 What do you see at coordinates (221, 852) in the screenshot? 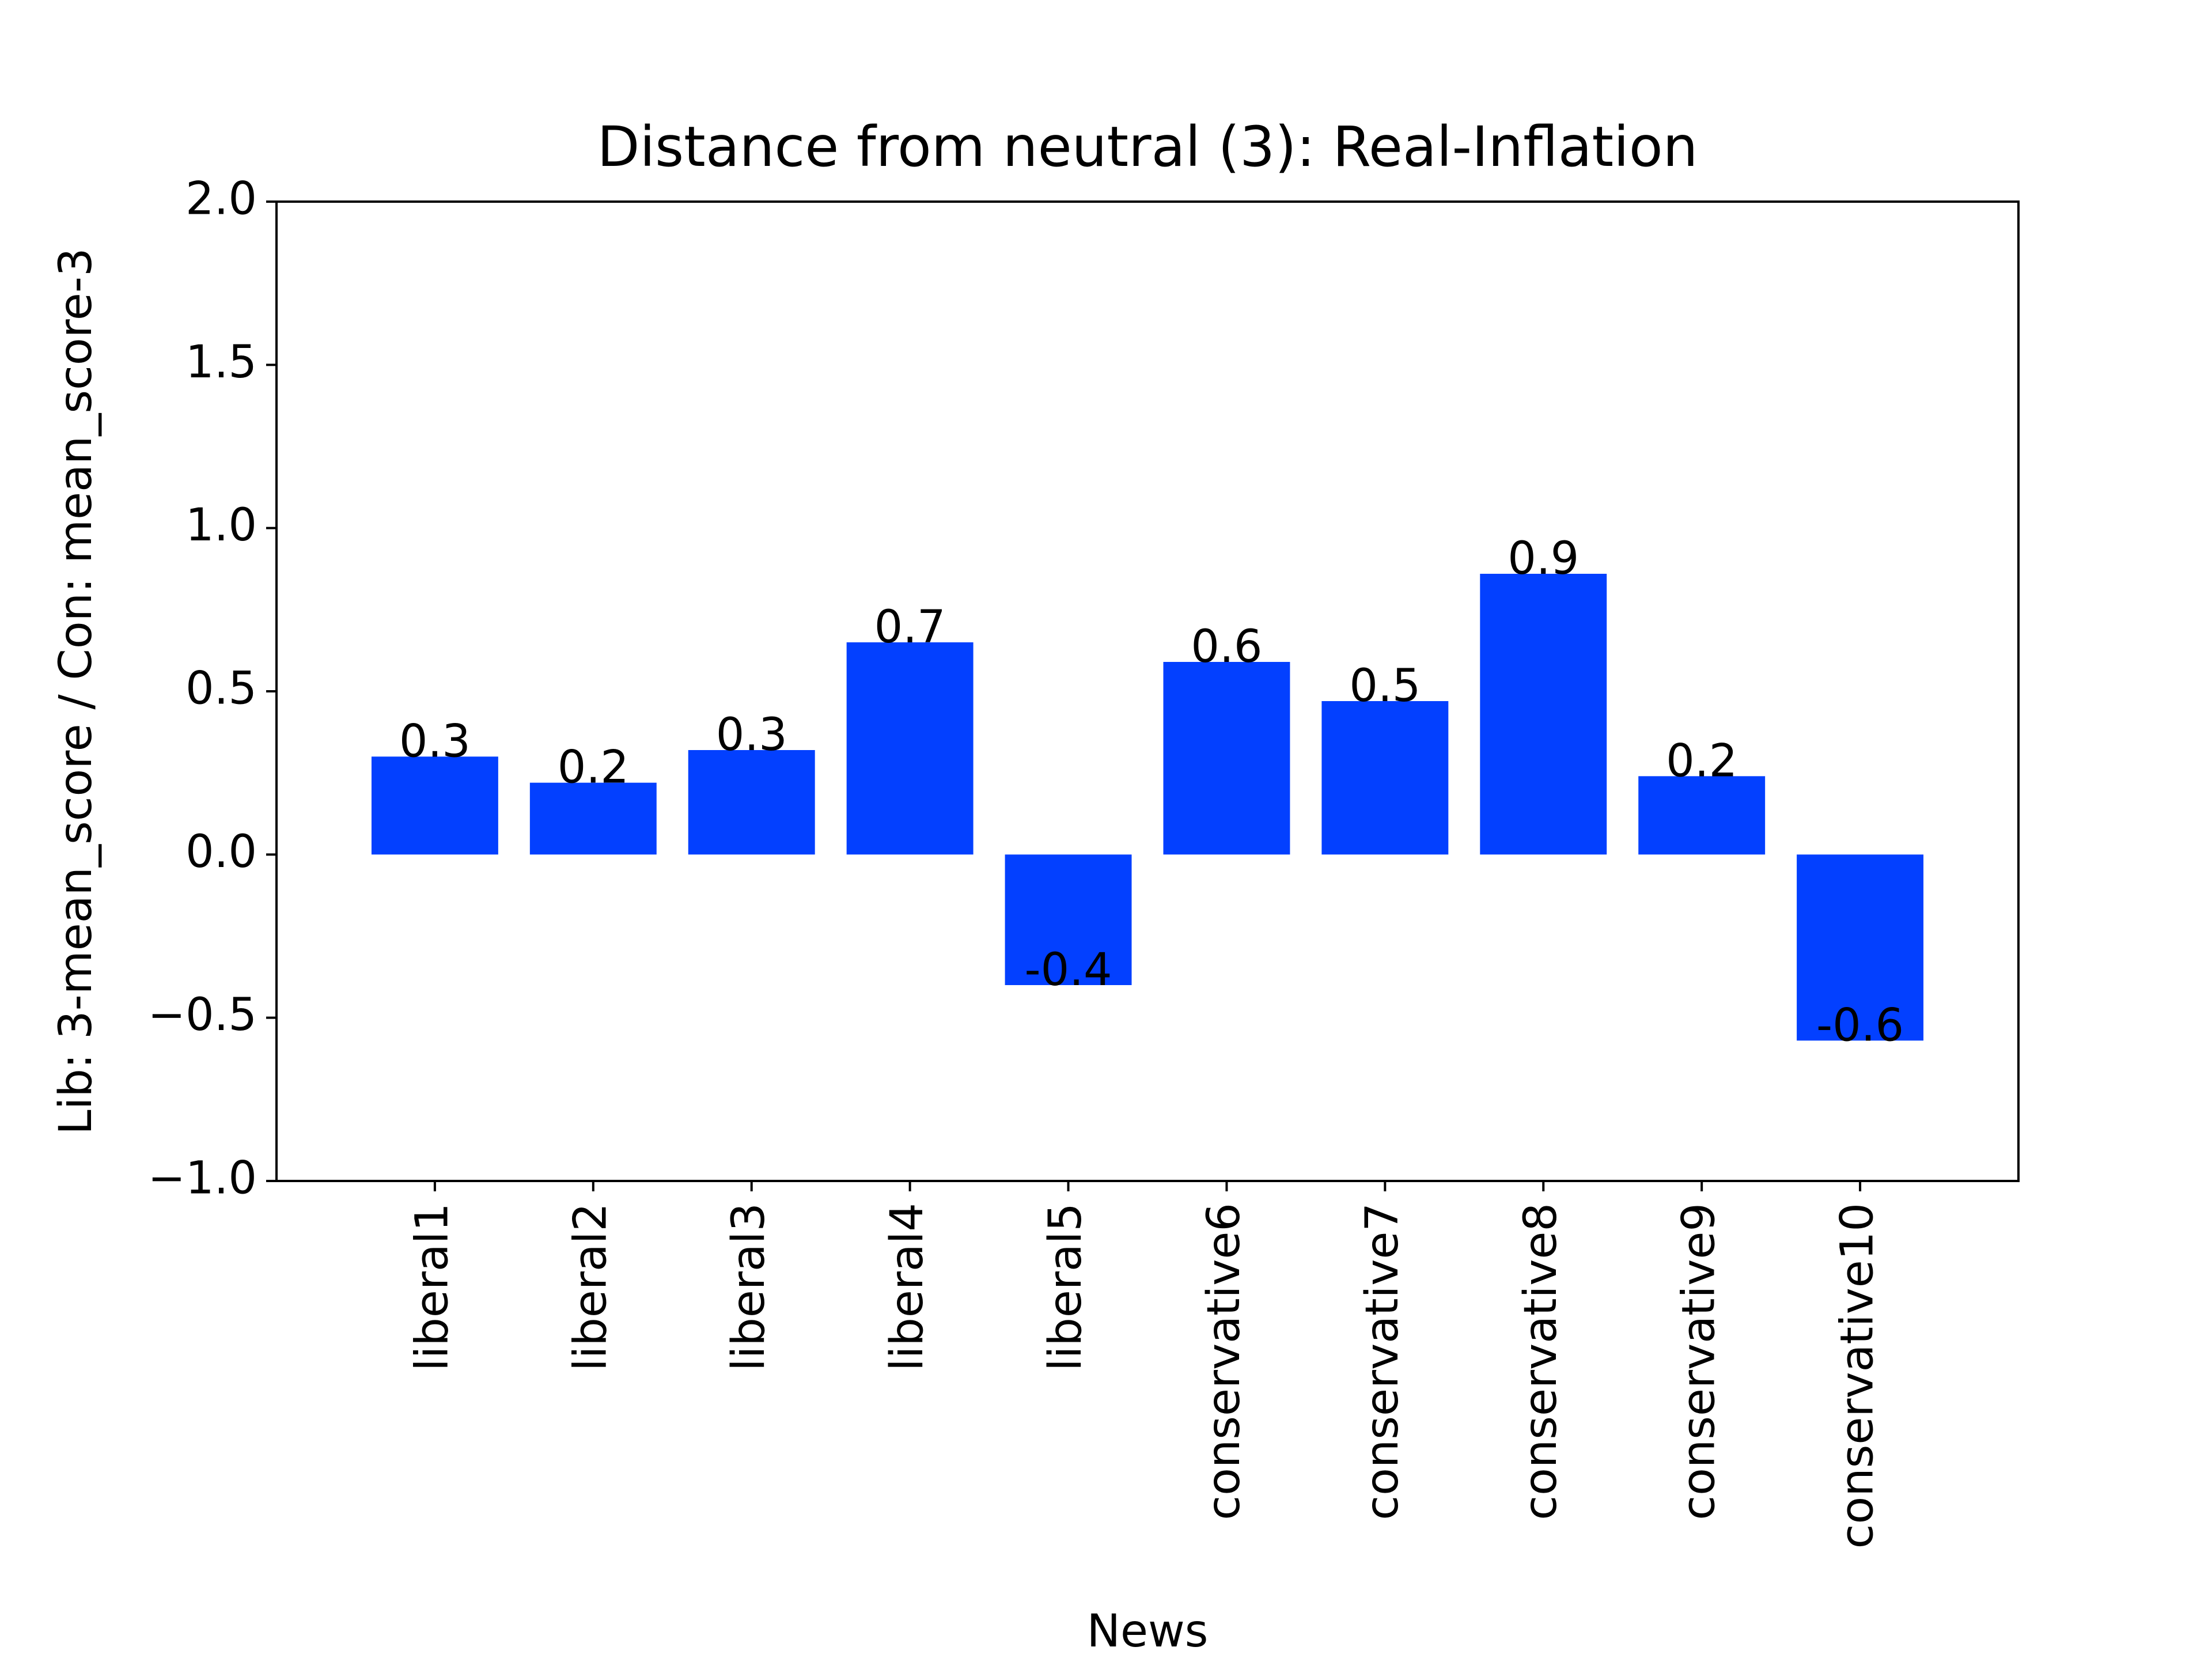
I see `y-tick-label: 0.0` at bounding box center [221, 852].